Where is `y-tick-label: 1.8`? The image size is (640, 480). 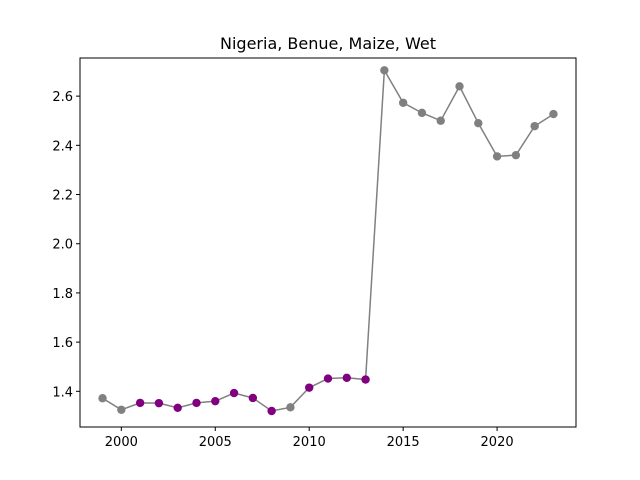 y-tick-label: 1.8 is located at coordinates (62, 294).